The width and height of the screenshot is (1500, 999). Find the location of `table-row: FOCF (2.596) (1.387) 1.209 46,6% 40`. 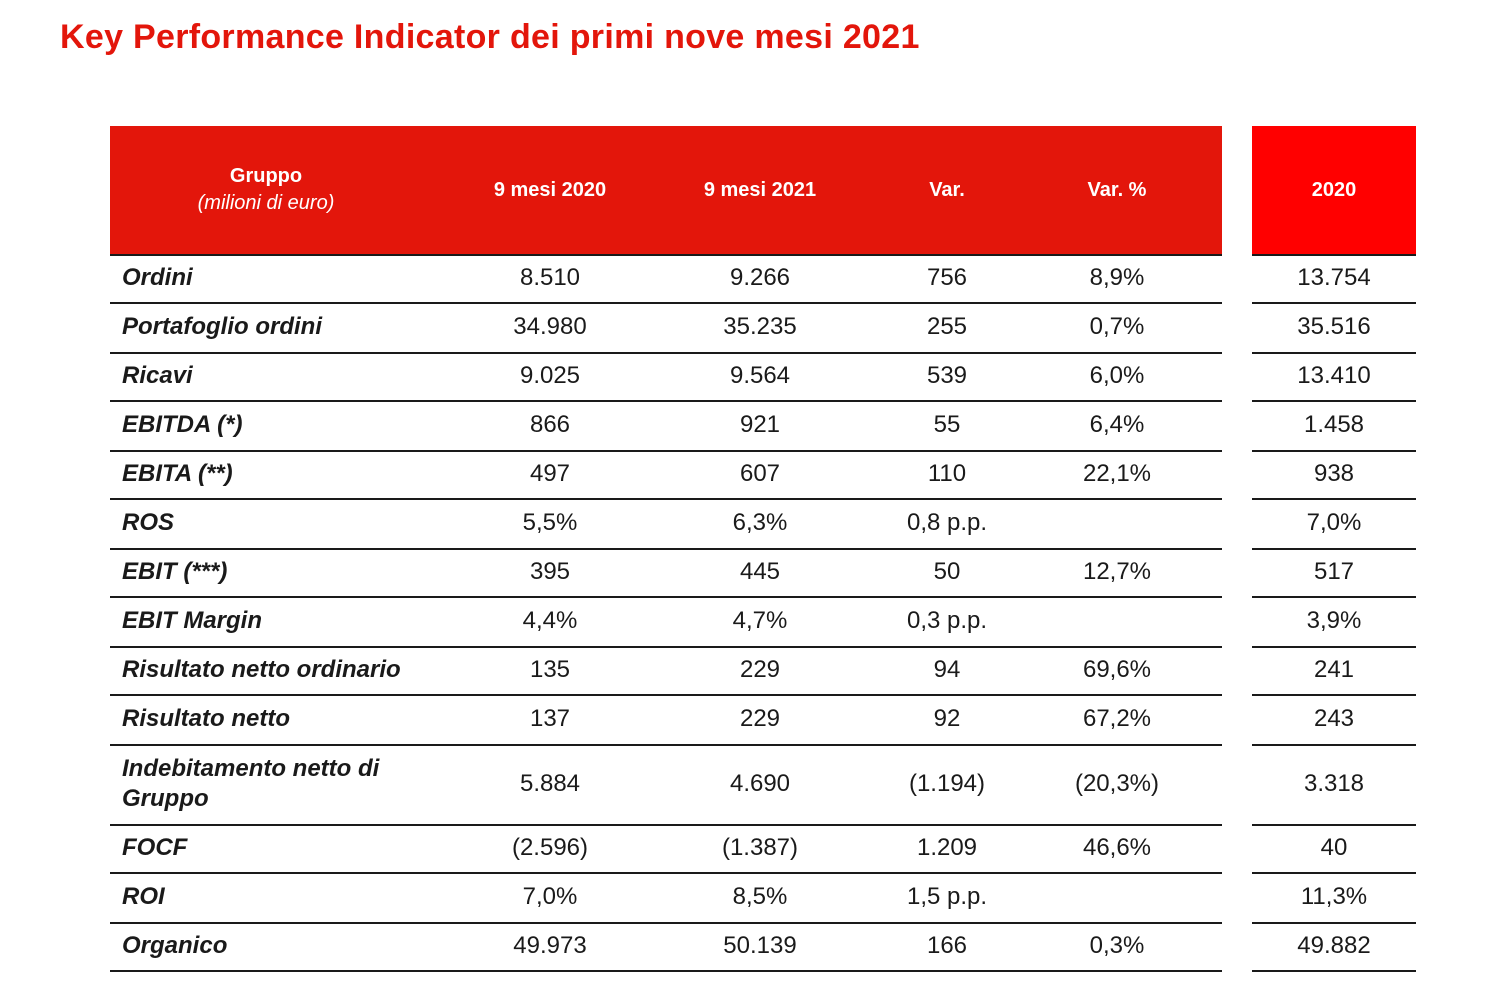

table-row: FOCF (2.596) (1.387) 1.209 46,6% 40 is located at coordinates (763, 848).